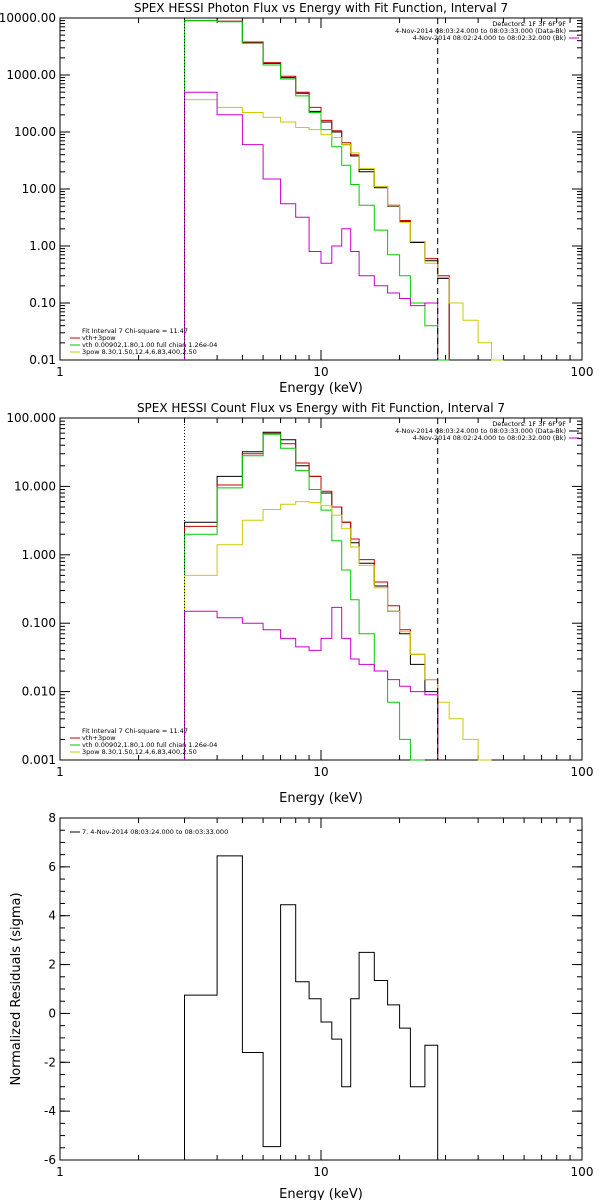  What do you see at coordinates (321, 1193) in the screenshot?
I see `panel3-xlabel: Energy (keV)` at bounding box center [321, 1193].